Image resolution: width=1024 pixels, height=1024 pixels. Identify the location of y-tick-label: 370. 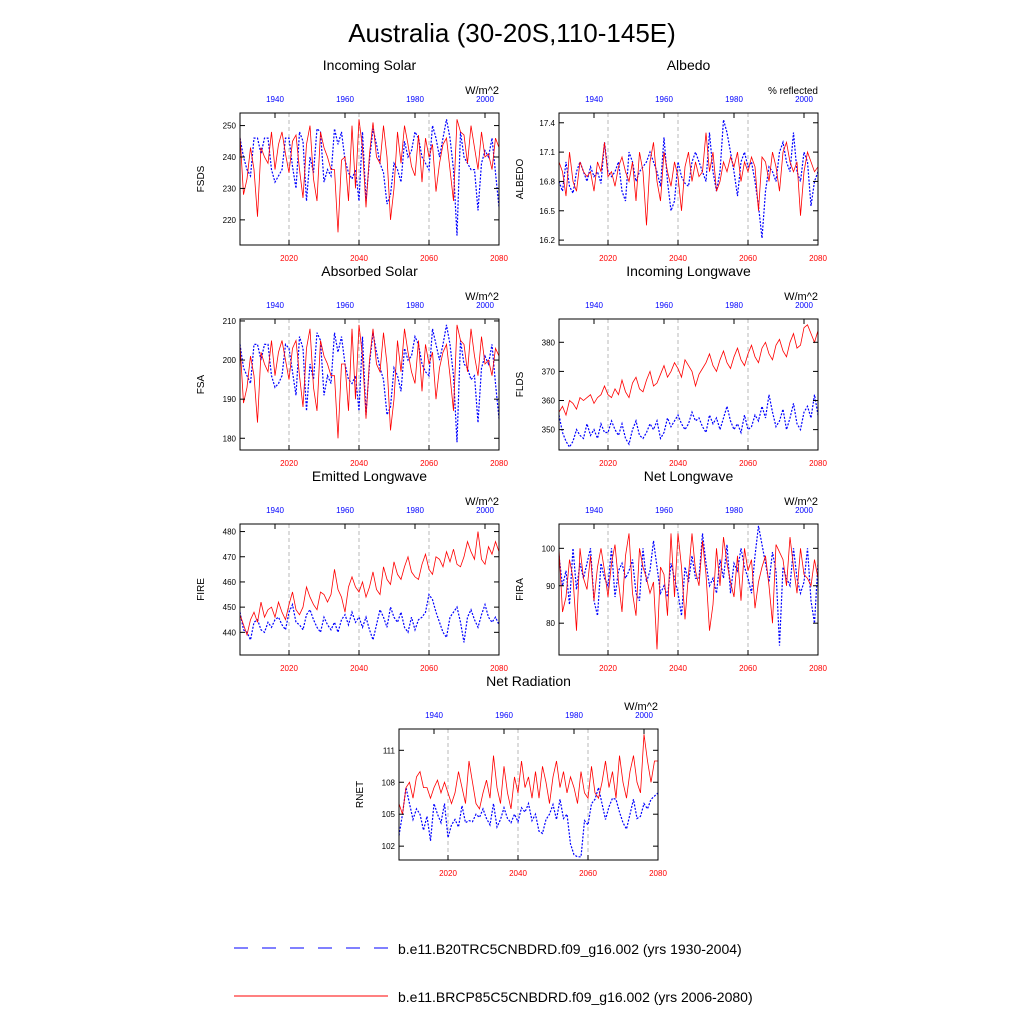
(549, 371).